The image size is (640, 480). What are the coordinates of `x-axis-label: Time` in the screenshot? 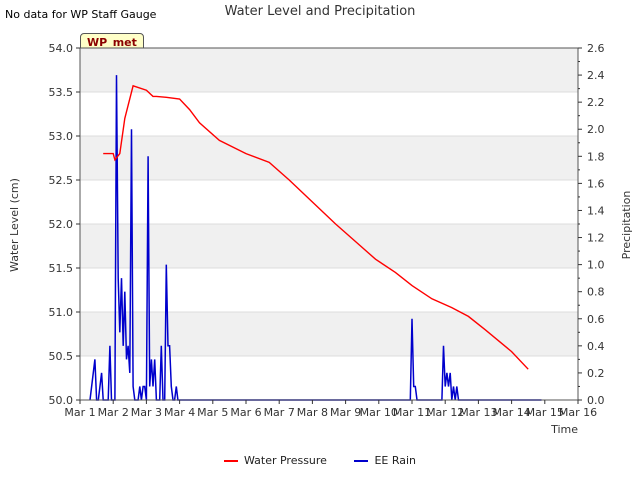 It's located at (564, 429).